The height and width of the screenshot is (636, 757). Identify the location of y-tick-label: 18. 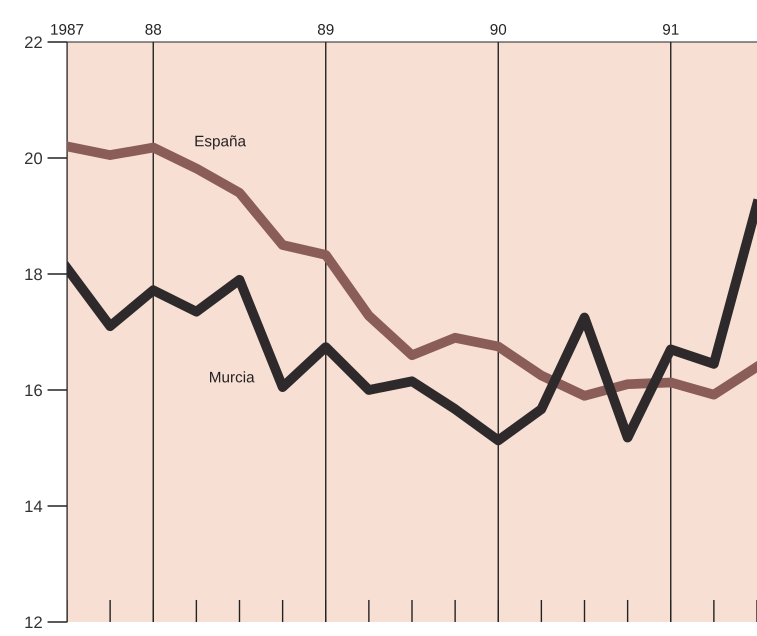
(33, 274).